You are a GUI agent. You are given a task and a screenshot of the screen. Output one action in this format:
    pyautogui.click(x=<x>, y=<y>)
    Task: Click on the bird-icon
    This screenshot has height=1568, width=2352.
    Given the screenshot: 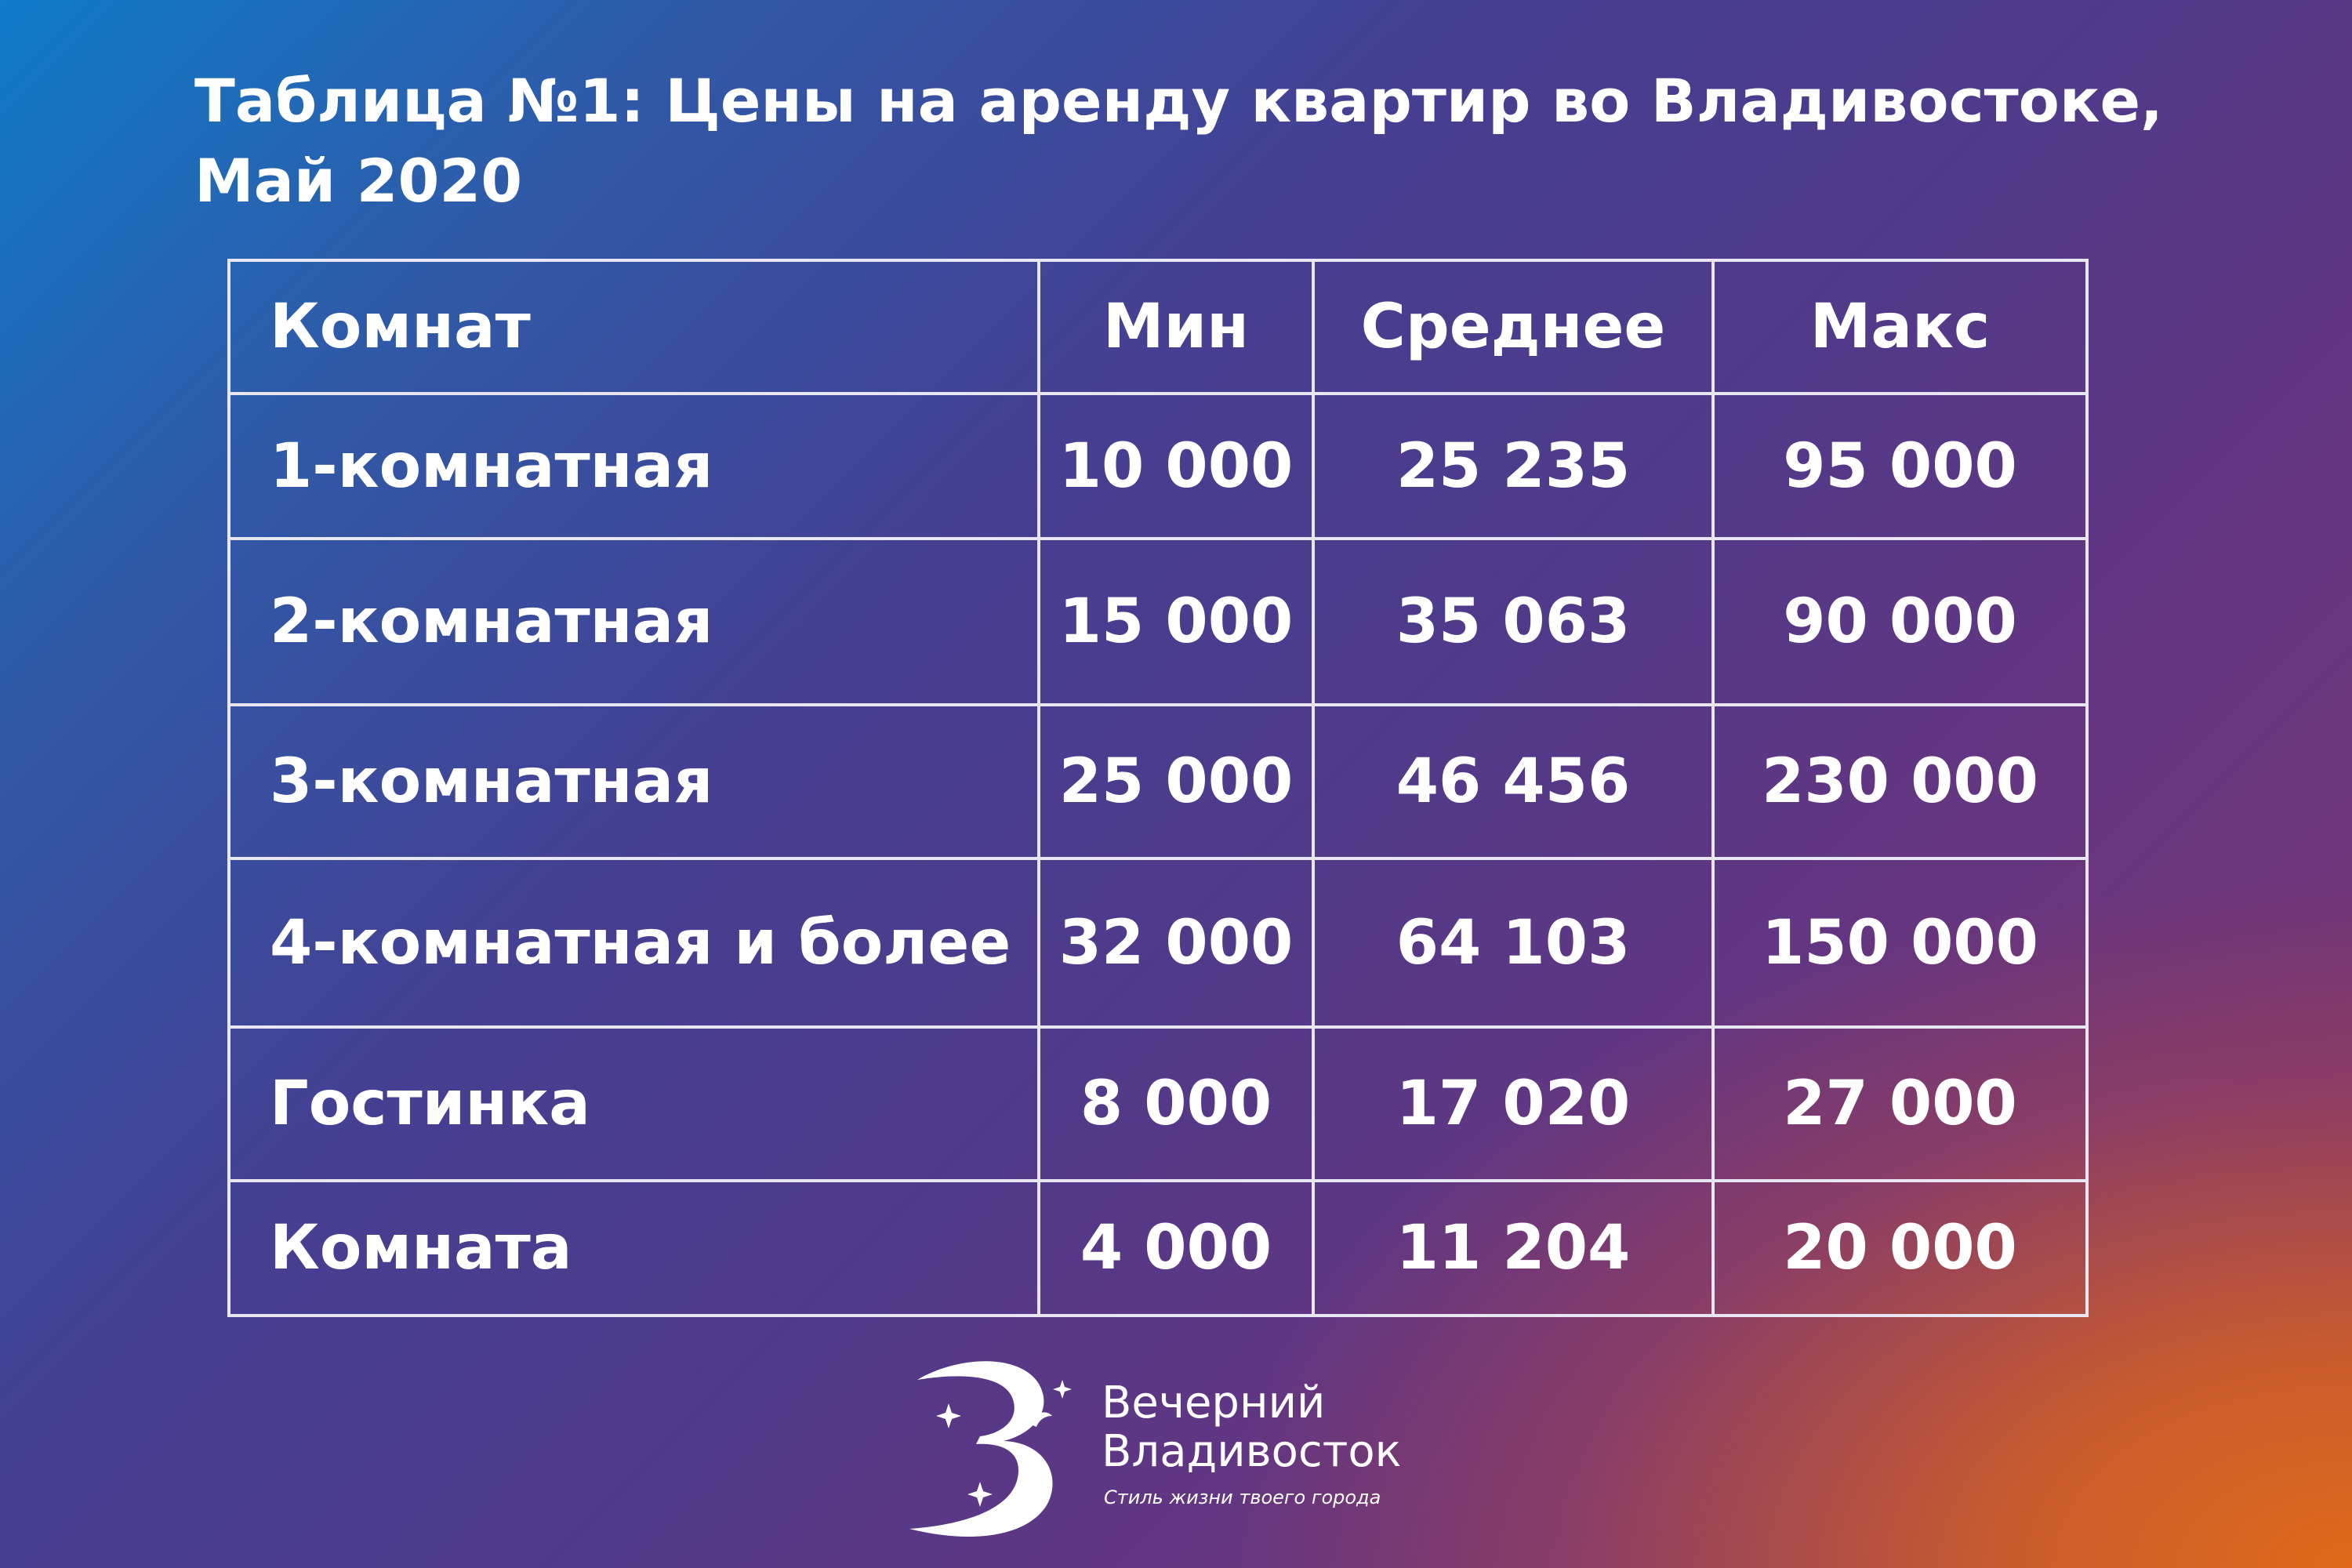 What is the action you would take?
    pyautogui.click(x=1039, y=1419)
    